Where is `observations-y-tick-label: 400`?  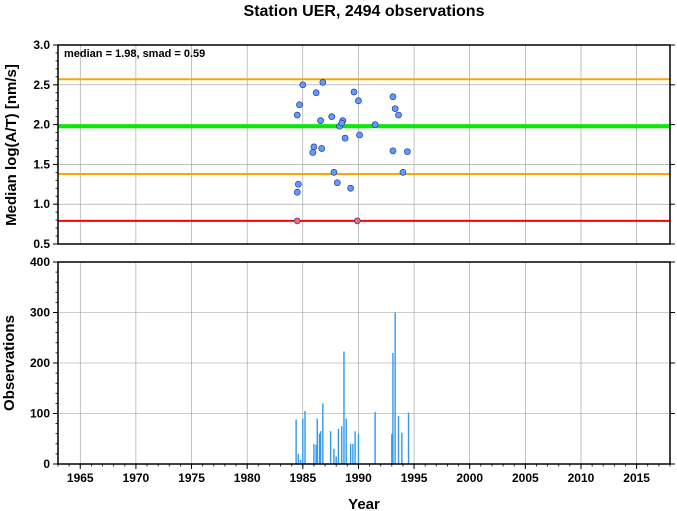
observations-y-tick-label: 400 is located at coordinates (40, 262).